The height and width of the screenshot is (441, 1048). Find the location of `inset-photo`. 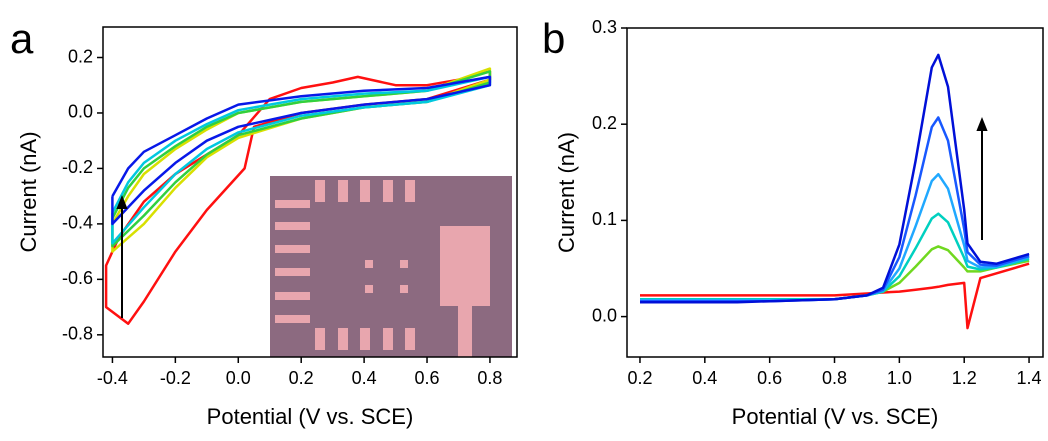

inset-photo is located at coordinates (391, 266).